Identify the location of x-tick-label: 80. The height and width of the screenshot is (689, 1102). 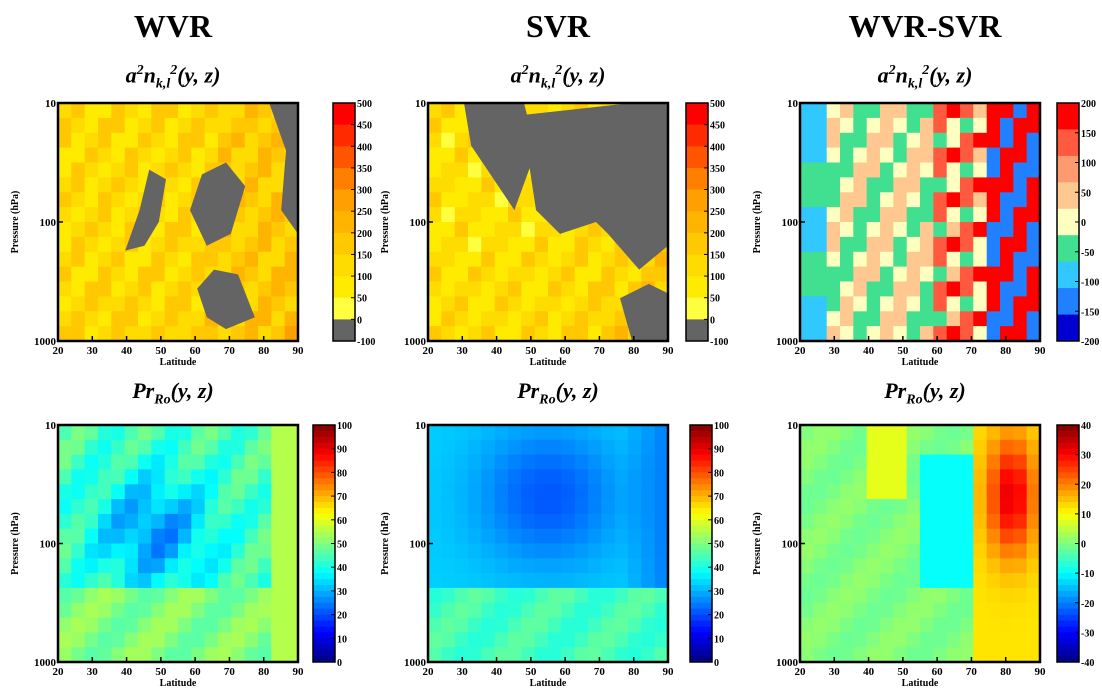
(634, 672).